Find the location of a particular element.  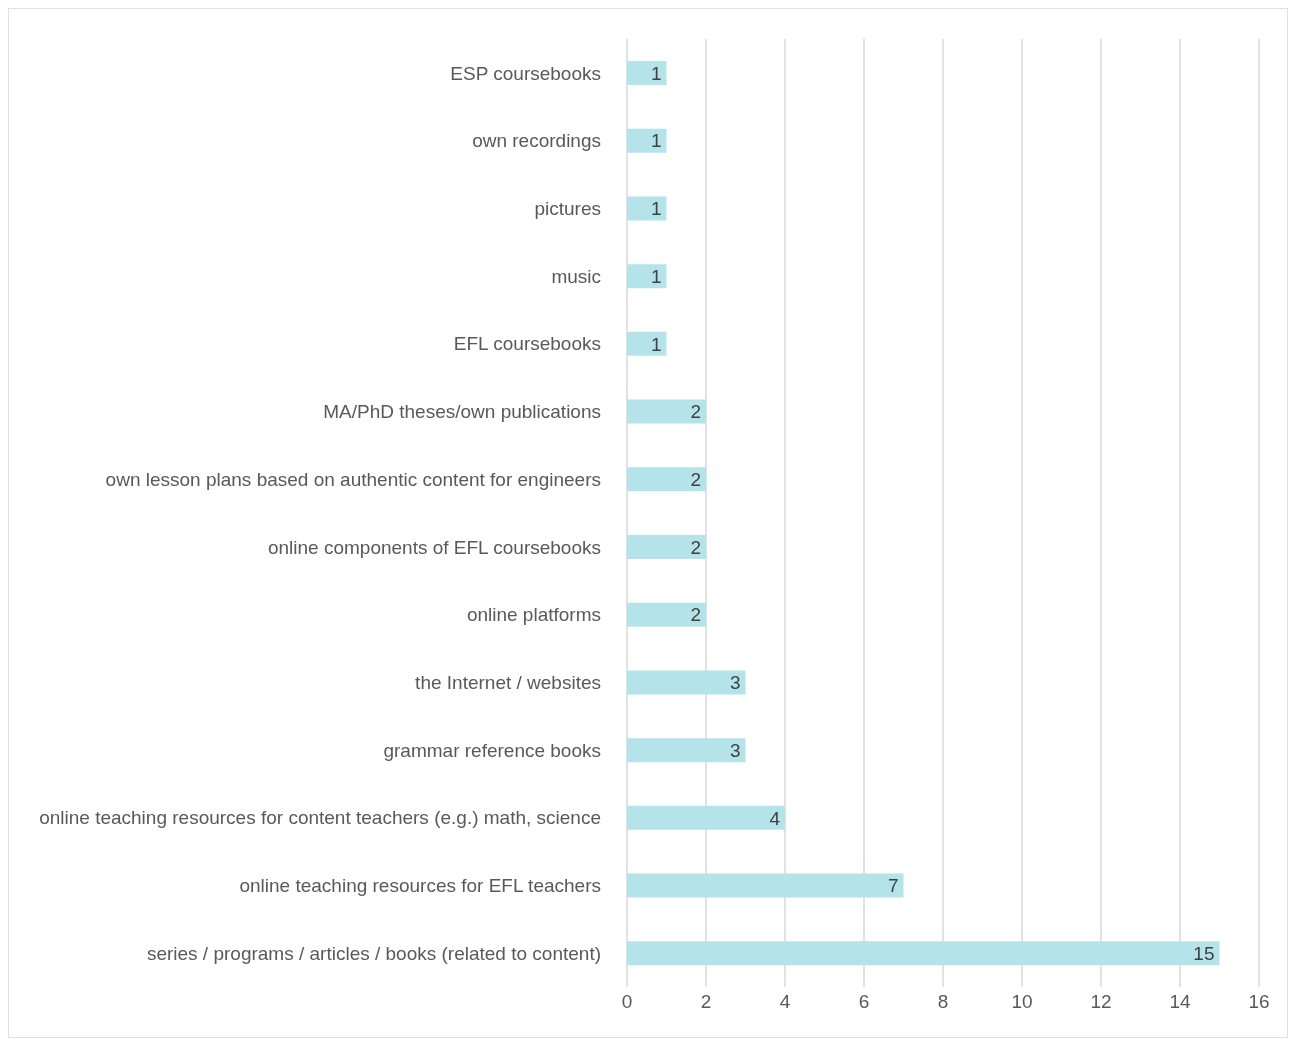

x-tick-label: 0 is located at coordinates (627, 1002).